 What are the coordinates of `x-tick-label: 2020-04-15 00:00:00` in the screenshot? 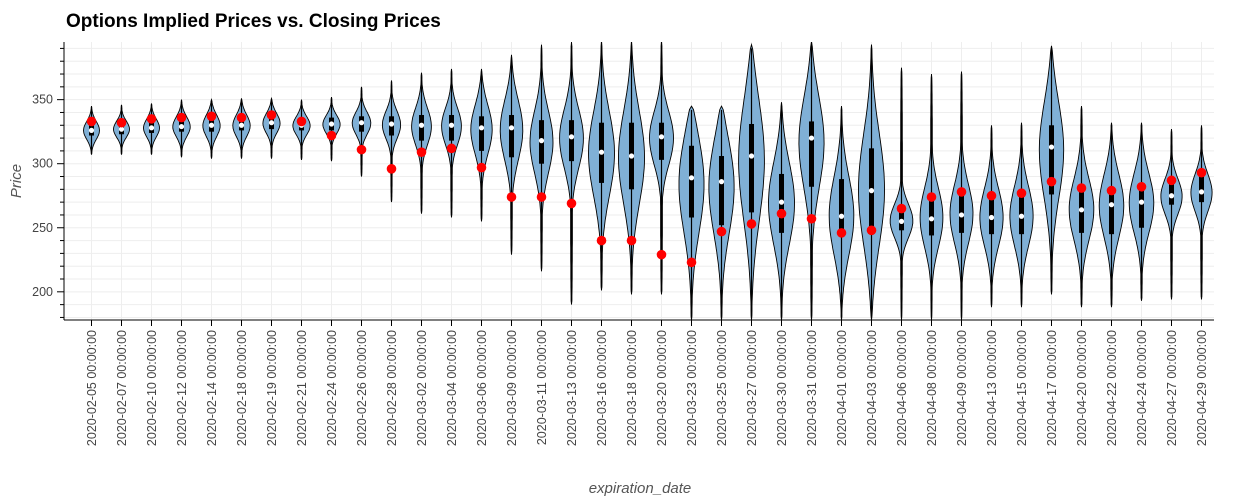 It's located at (1022, 388).